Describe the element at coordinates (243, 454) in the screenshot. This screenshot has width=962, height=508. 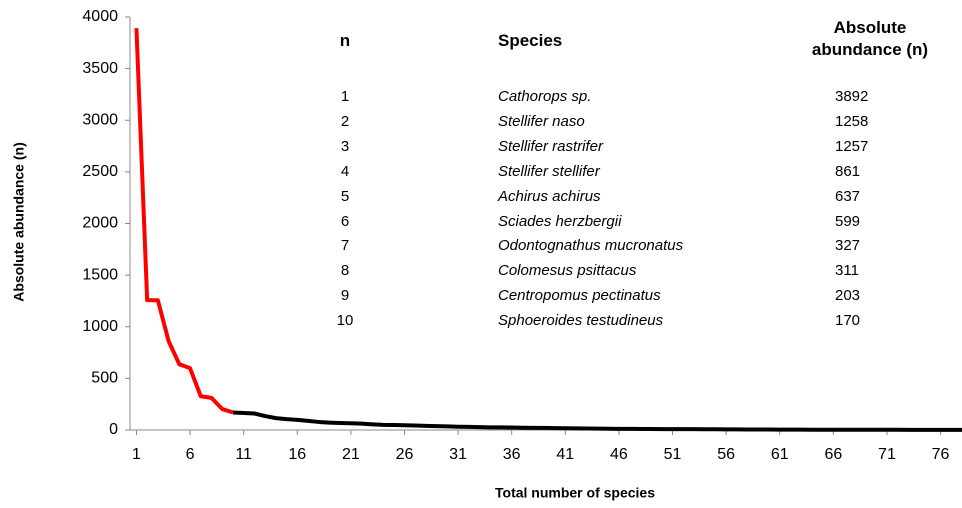
I see `x-tick-label: 11` at that location.